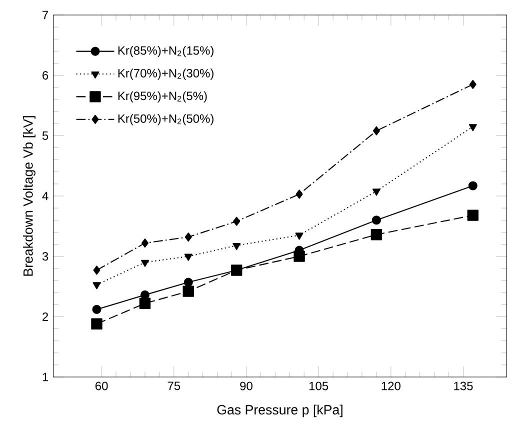 This screenshot has height=430, width=513. Describe the element at coordinates (45, 135) in the screenshot. I see `y-tick-label: 5` at that location.